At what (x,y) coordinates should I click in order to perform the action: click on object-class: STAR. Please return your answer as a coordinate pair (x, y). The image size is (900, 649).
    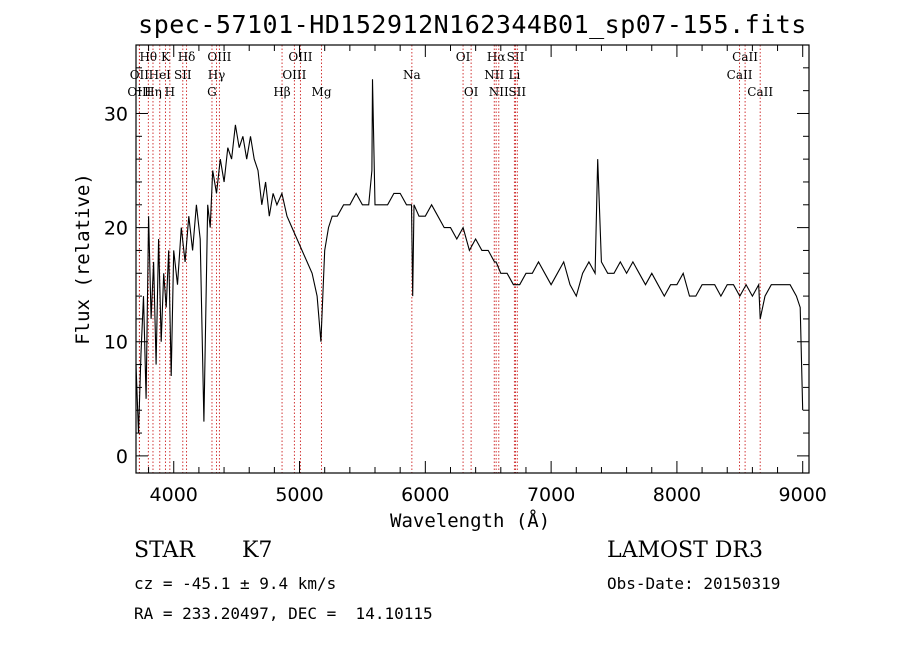
    Looking at the image, I should click on (164, 550).